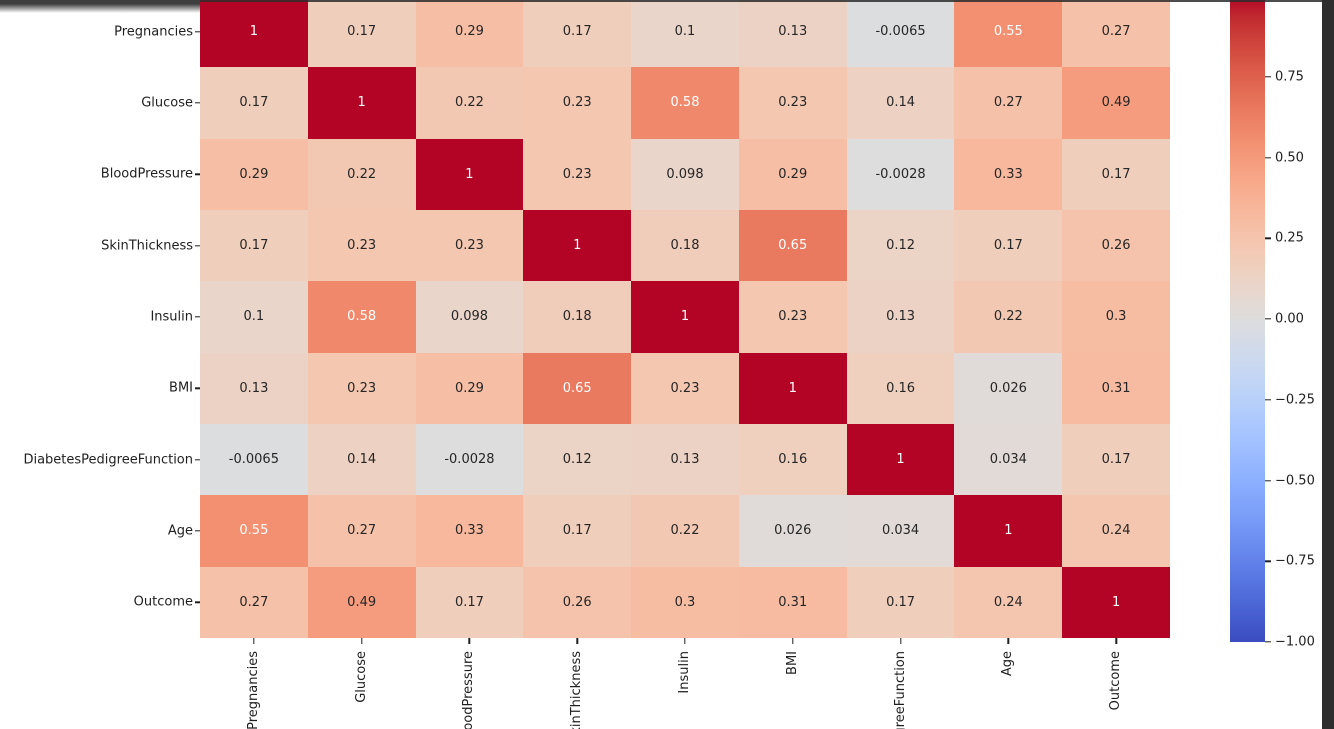 Image resolution: width=1334 pixels, height=729 pixels. What do you see at coordinates (1289, 238) in the screenshot?
I see `colorbar-tick-label: 0.25` at bounding box center [1289, 238].